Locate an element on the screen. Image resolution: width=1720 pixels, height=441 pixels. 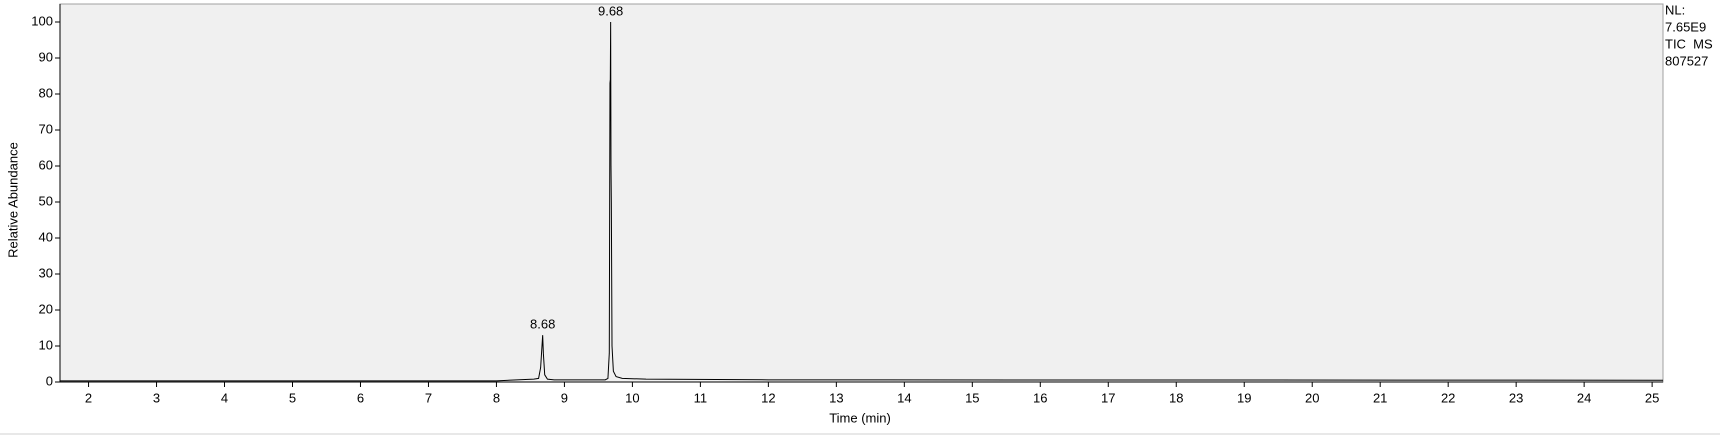
x-tick-label: 12 is located at coordinates (768, 397).